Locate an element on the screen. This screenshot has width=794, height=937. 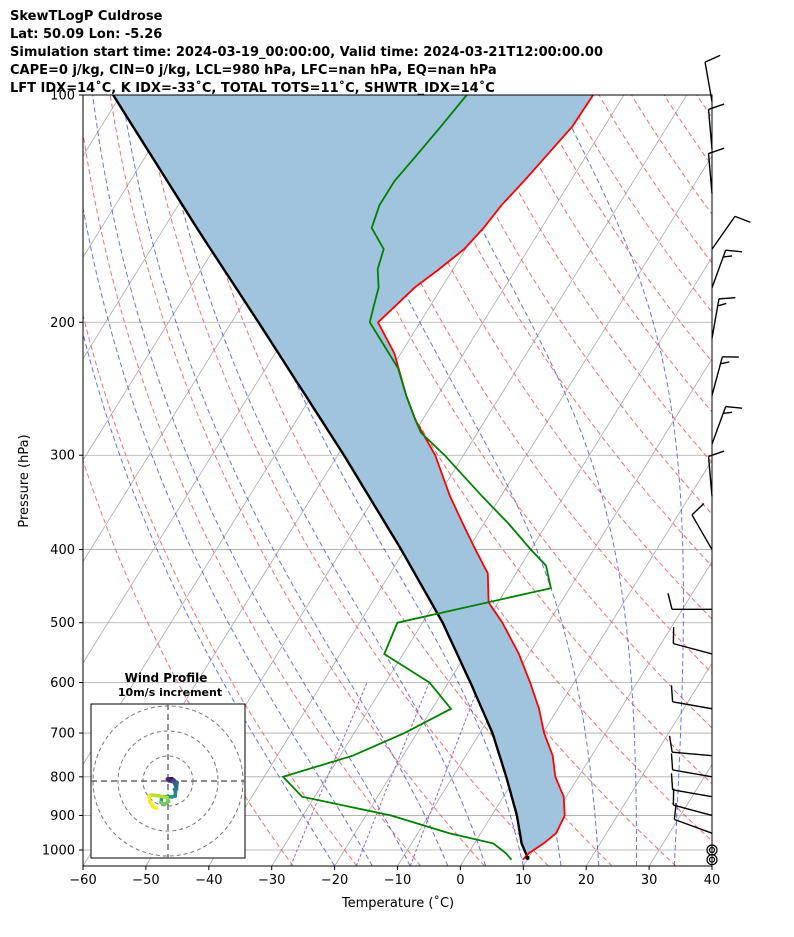
x-axis-label: Temperature (˚C) is located at coordinates (397, 903).